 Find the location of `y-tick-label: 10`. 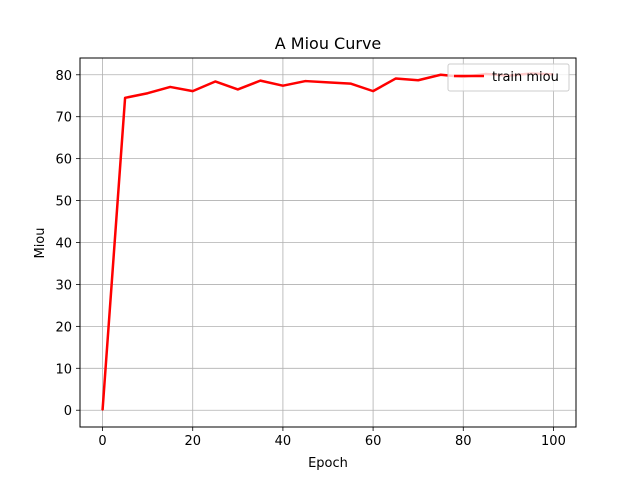

y-tick-label: 10 is located at coordinates (63, 369).